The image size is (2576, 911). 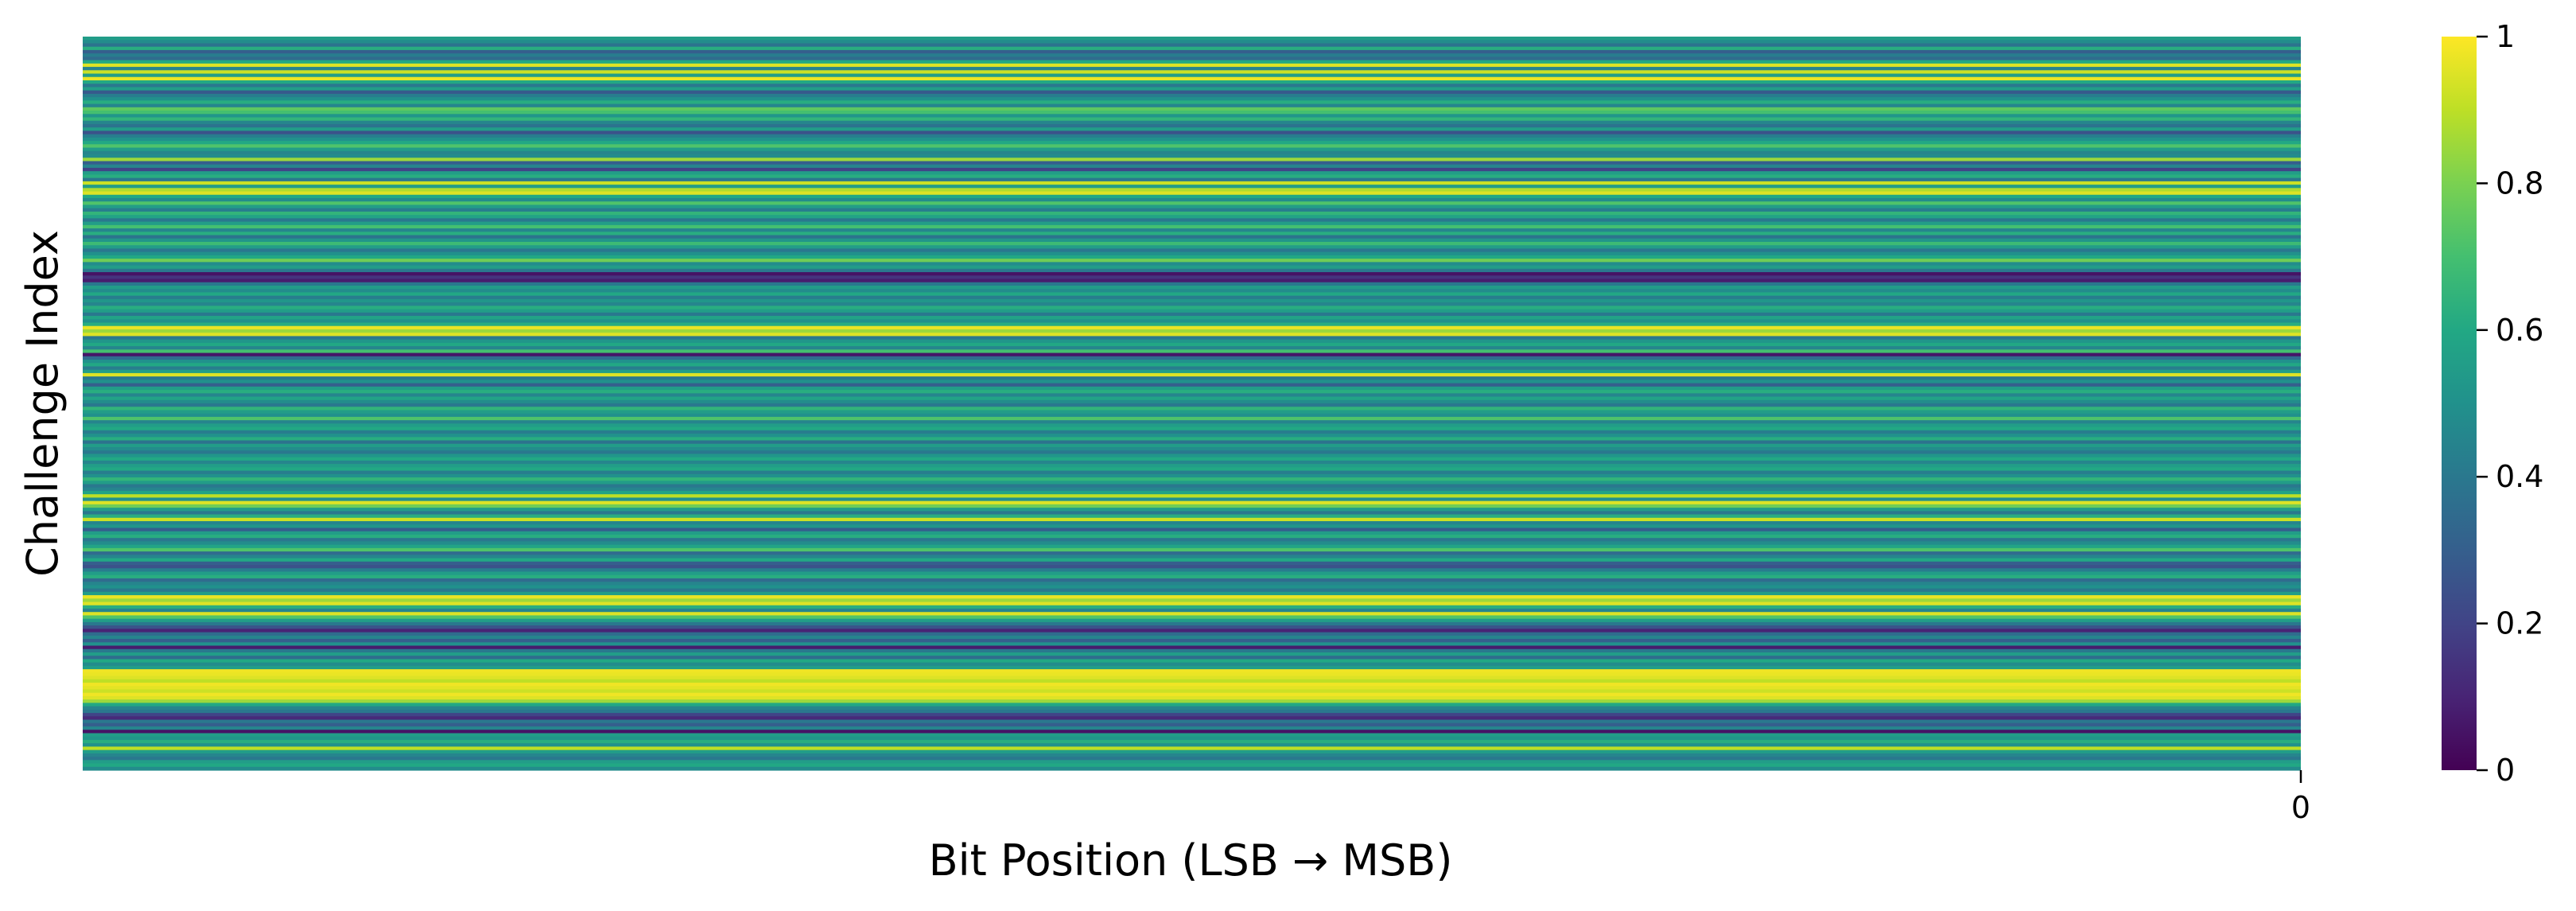 What do you see at coordinates (2510, 404) in the screenshot?
I see `colorbar-ticks: 0 0.2 0.4 0.6 0.8 1` at bounding box center [2510, 404].